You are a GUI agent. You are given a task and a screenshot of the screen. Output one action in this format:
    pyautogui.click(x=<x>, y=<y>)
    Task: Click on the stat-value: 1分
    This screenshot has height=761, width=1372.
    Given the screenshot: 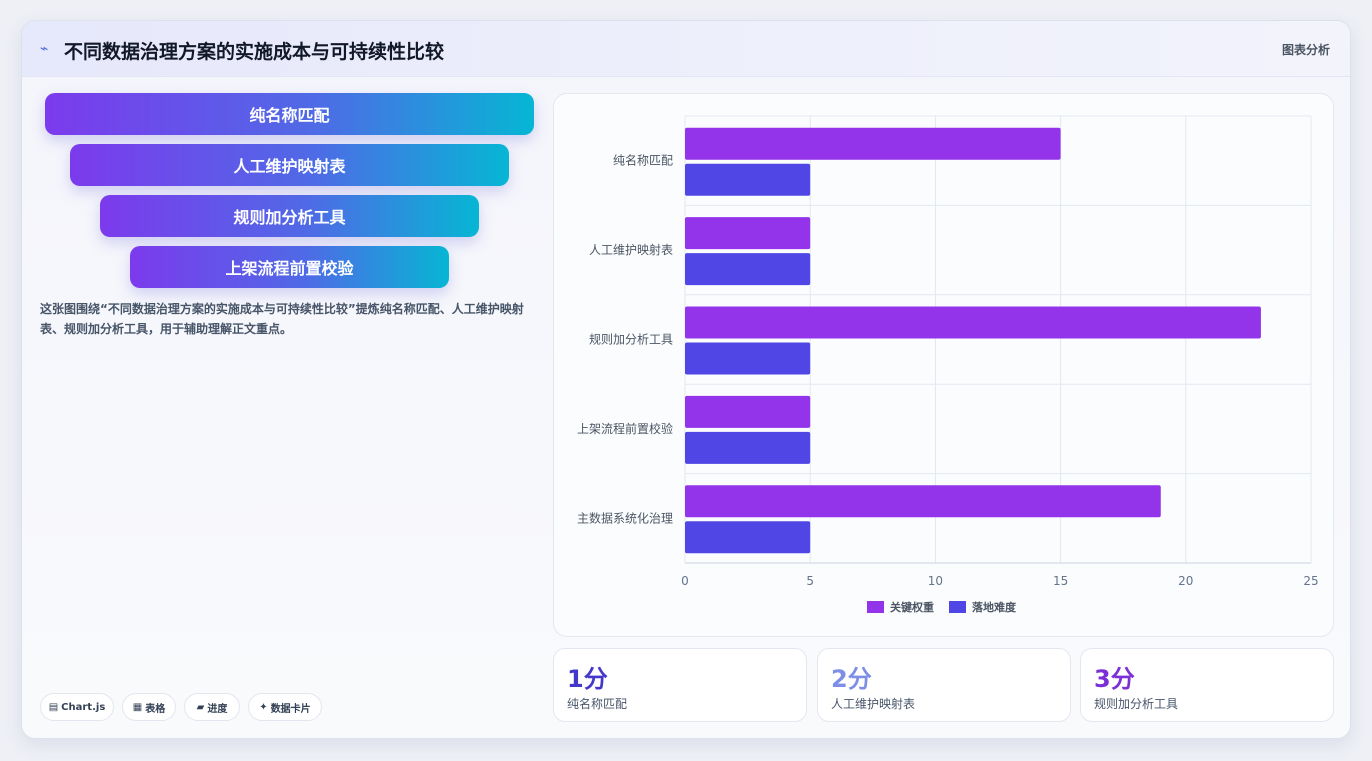 What is the action you would take?
    pyautogui.click(x=587, y=679)
    